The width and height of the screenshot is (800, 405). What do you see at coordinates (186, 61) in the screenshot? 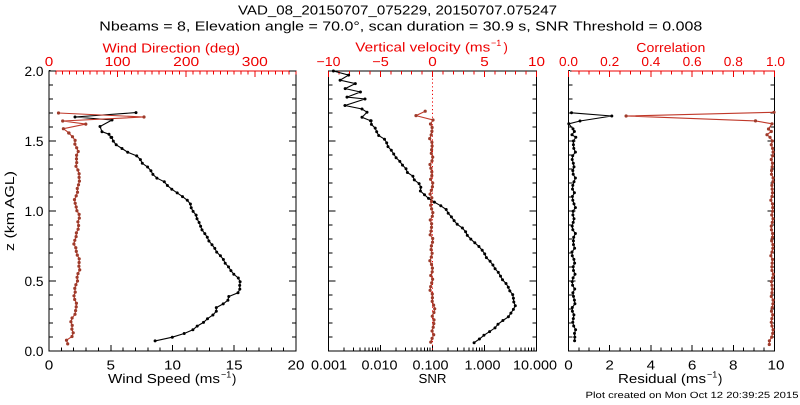
I see `svg-text: 200` at bounding box center [186, 61].